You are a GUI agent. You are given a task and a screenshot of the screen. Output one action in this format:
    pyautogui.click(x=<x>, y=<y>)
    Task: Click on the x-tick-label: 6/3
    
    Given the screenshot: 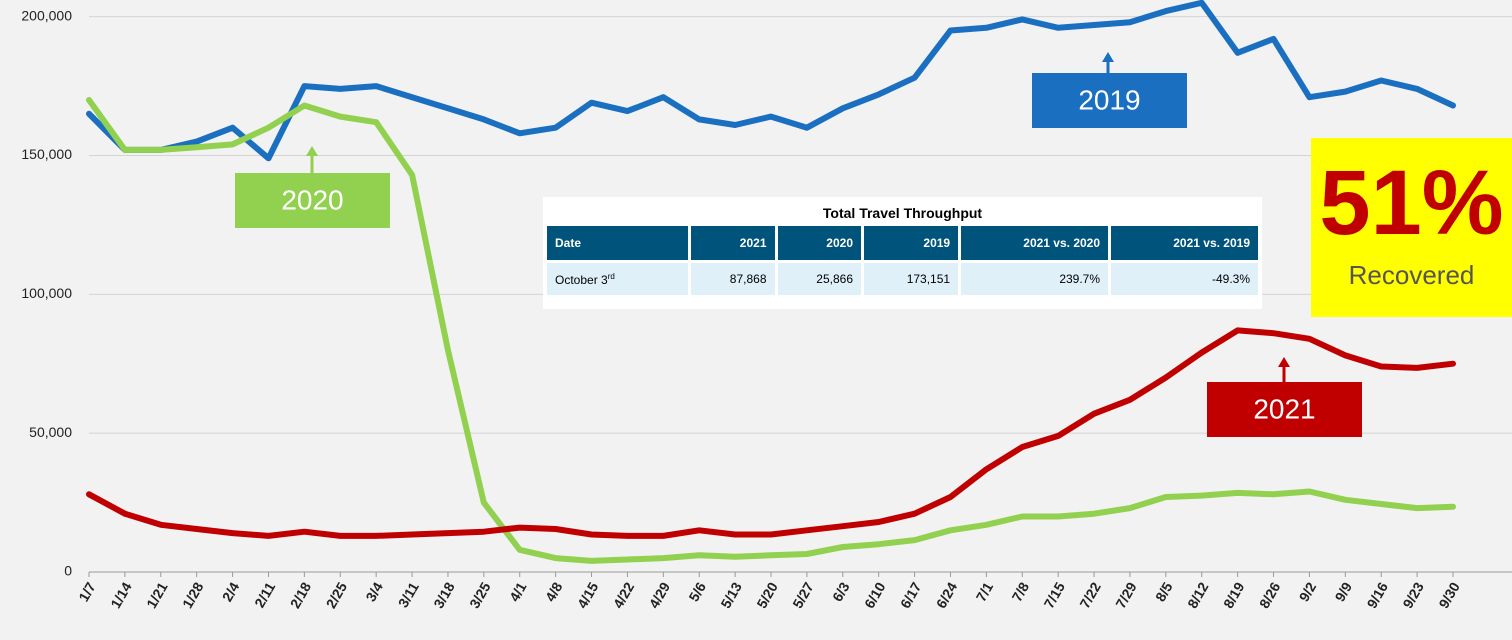 What is the action you would take?
    pyautogui.click(x=841, y=591)
    